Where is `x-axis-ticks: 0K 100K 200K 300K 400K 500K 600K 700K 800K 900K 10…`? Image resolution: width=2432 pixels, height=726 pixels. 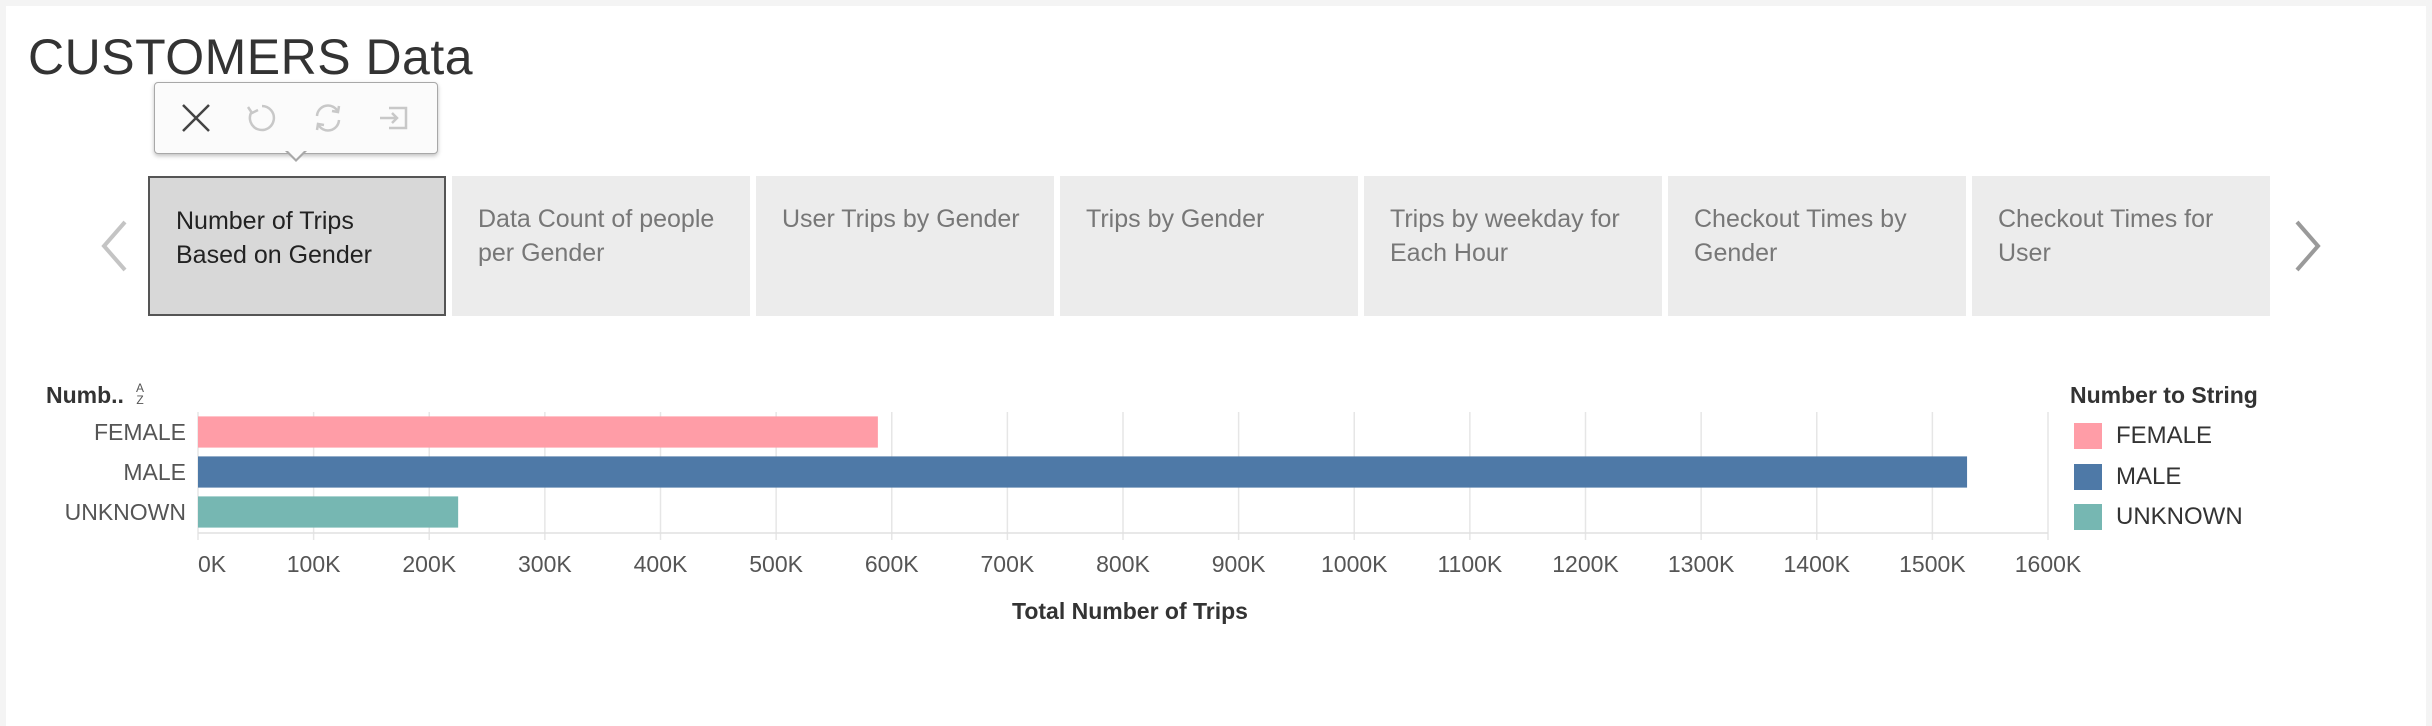 x-axis-ticks: 0K 100K 200K 300K 400K 500K 600K 700K 800K 900K 10… is located at coordinates (1140, 564).